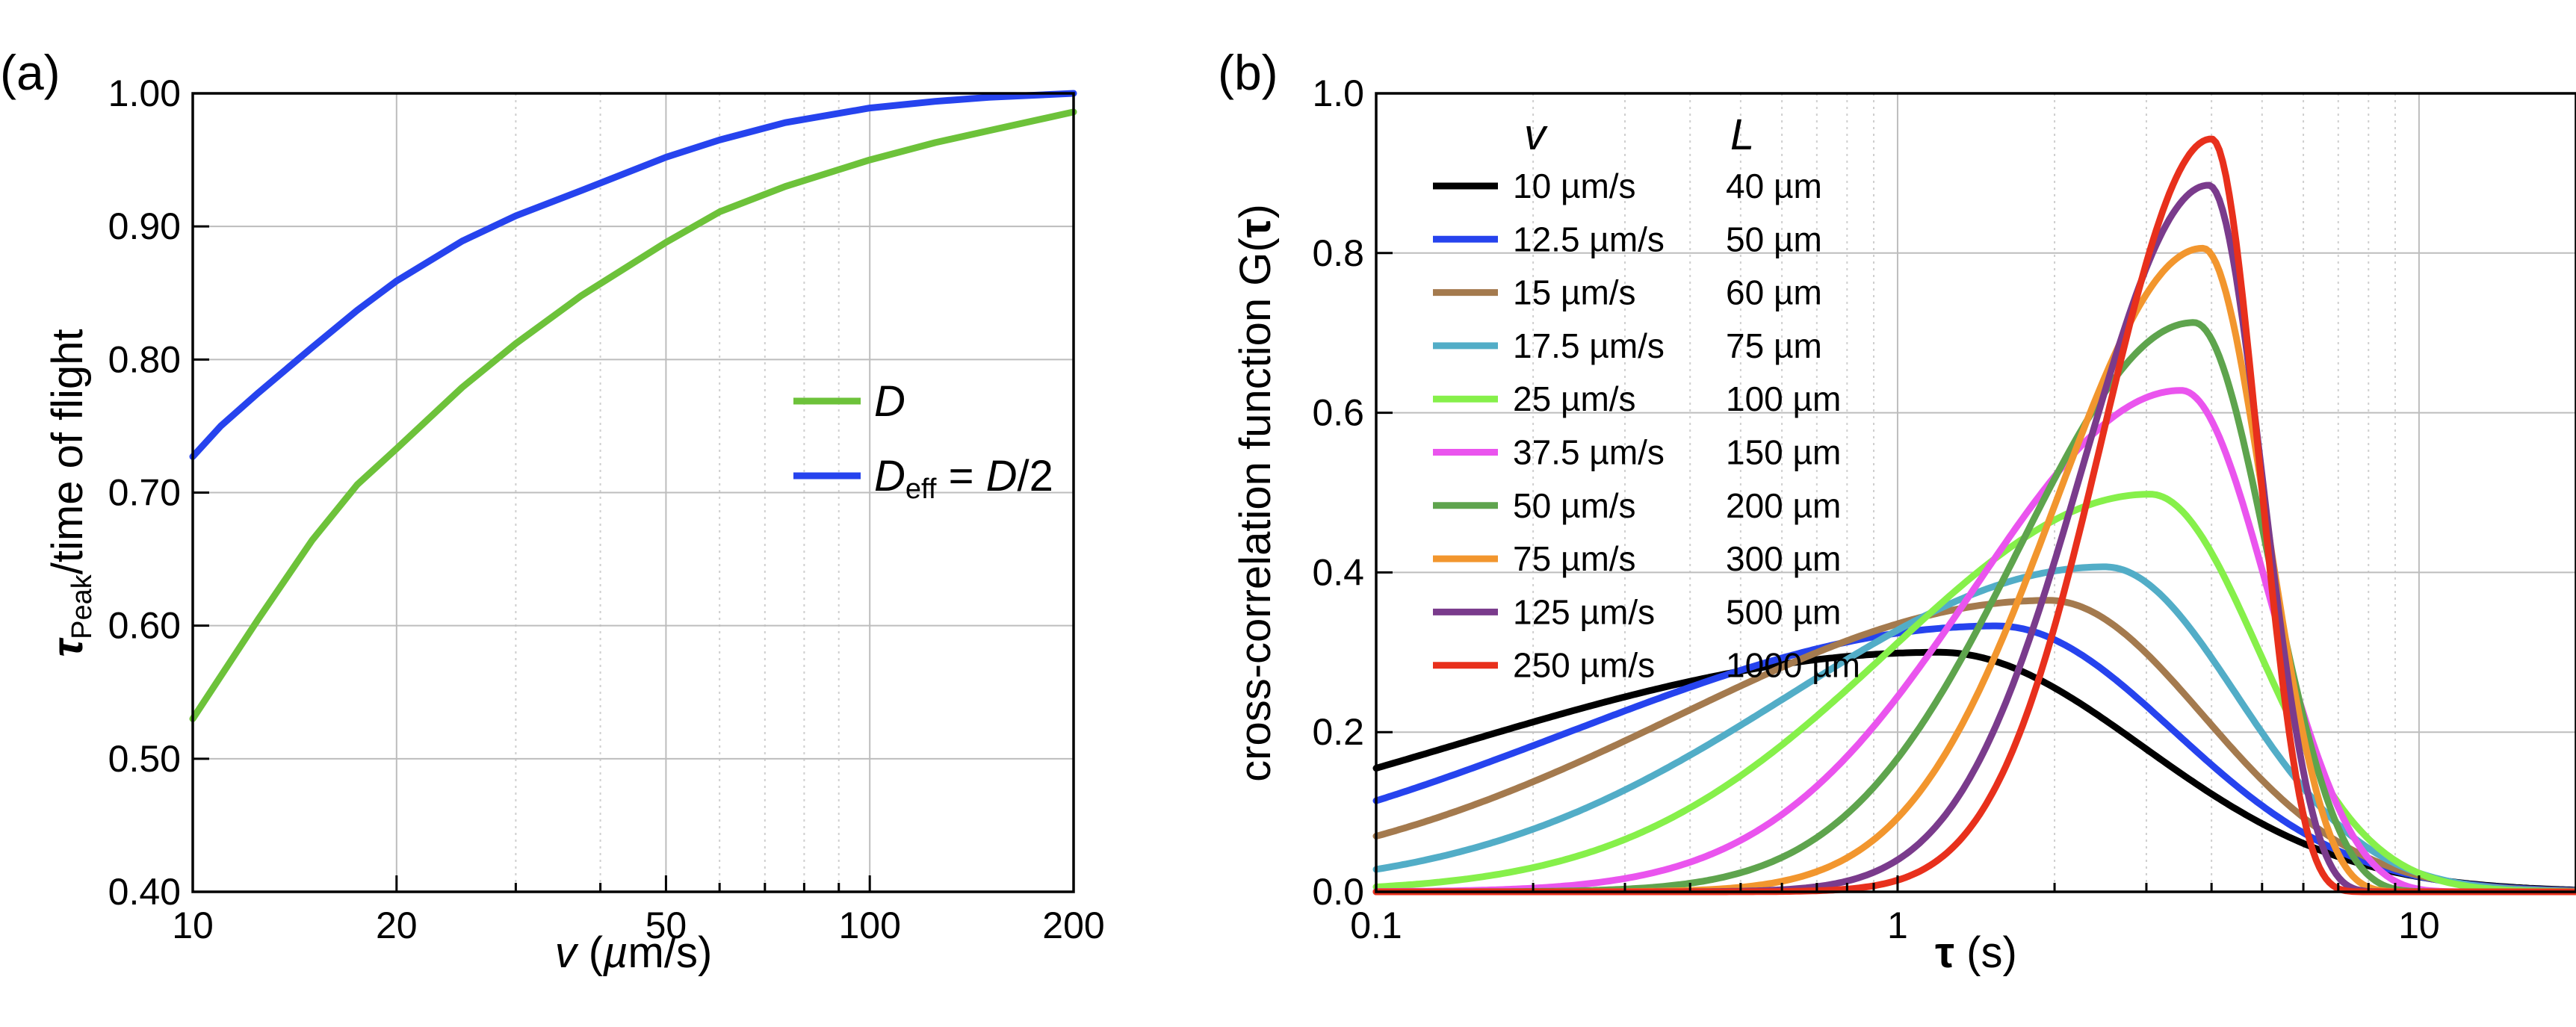 The width and height of the screenshot is (2576, 1027). What do you see at coordinates (1783, 611) in the screenshot?
I see `panel-b-legend-length: 500 µm` at bounding box center [1783, 611].